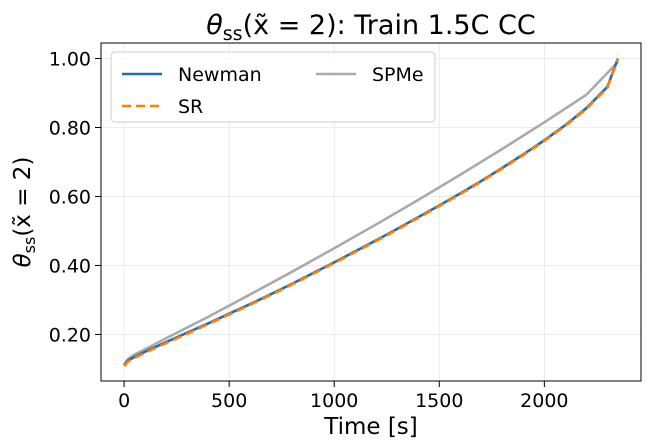  Describe the element at coordinates (370, 427) in the screenshot. I see `x-axis-label: Time [s]` at that location.